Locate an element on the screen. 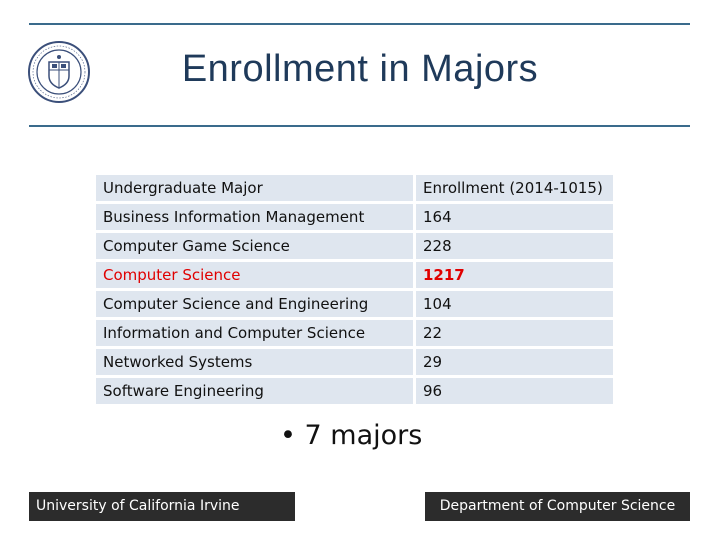 The width and height of the screenshot is (720, 540). table-row: Software Engineering 96 is located at coordinates (354, 391).